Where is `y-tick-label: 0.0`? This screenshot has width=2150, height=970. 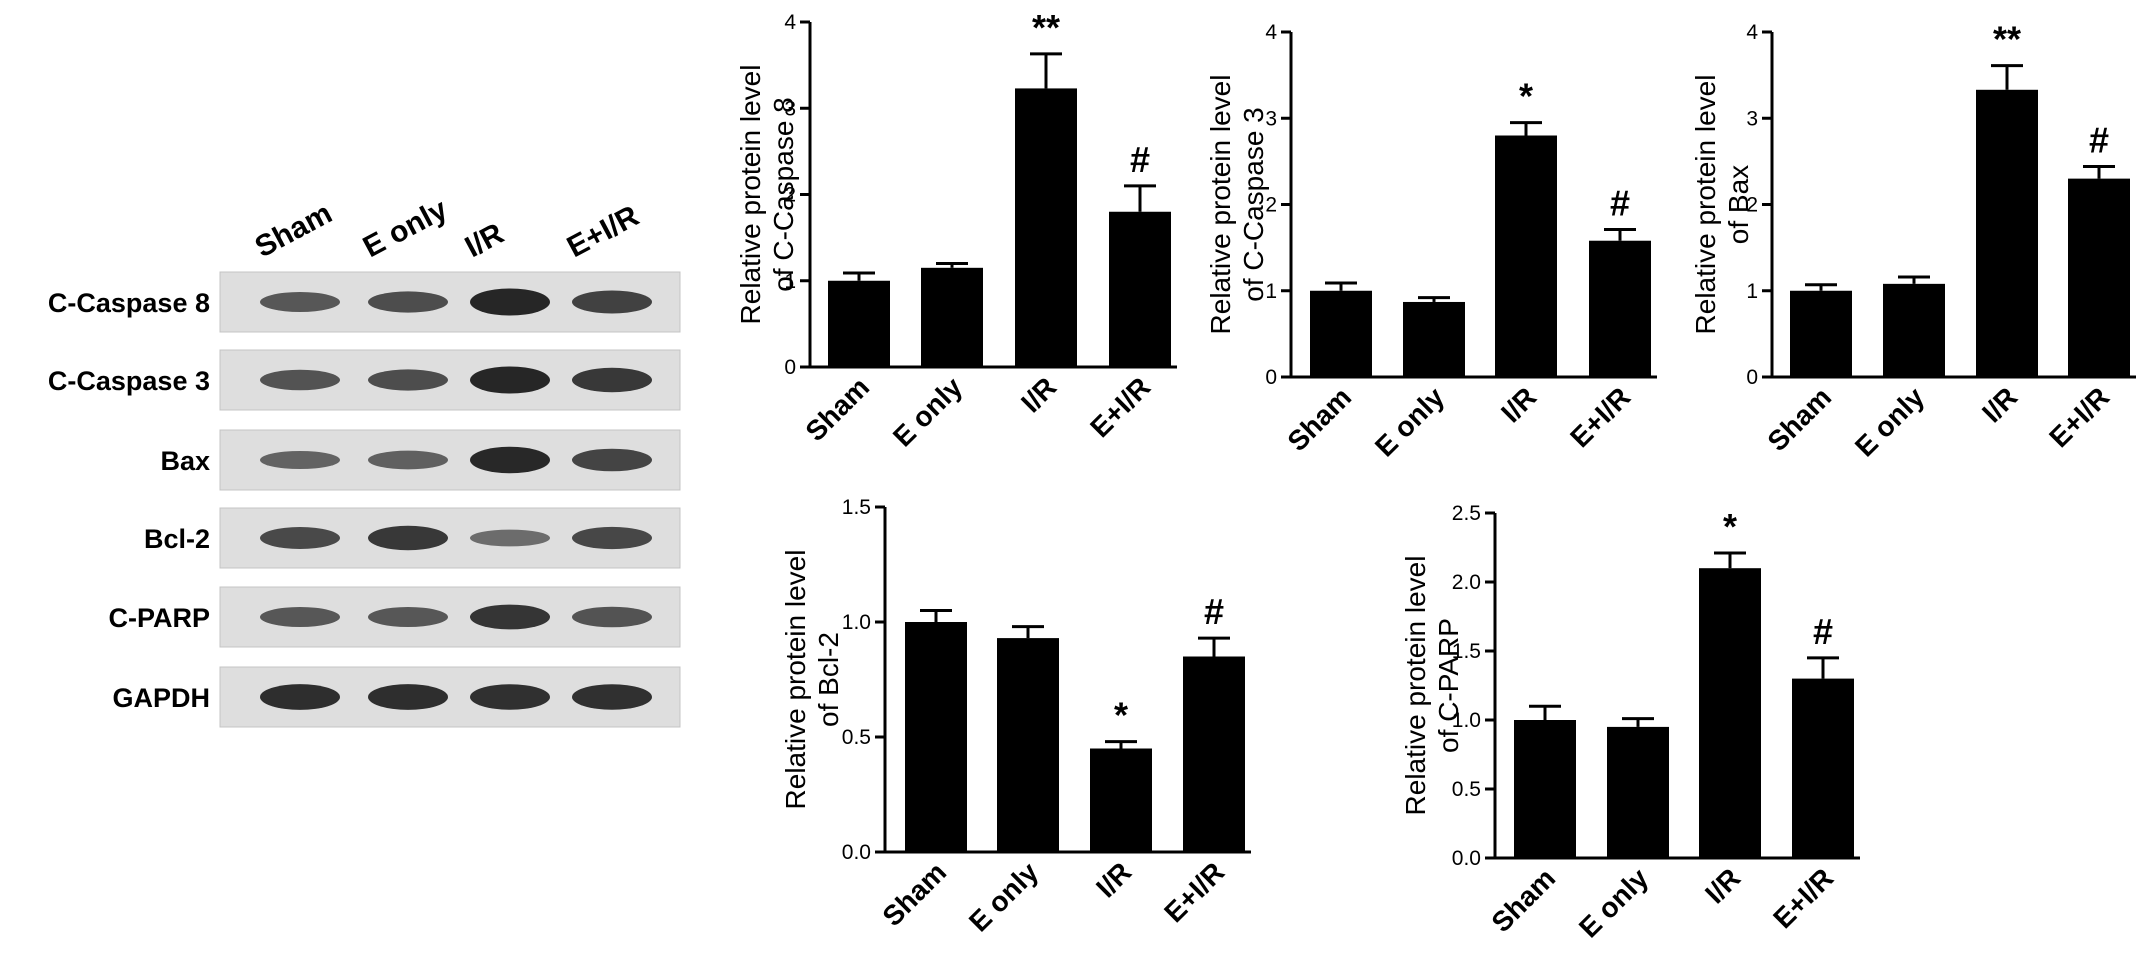 y-tick-label: 0.0 is located at coordinates (856, 852).